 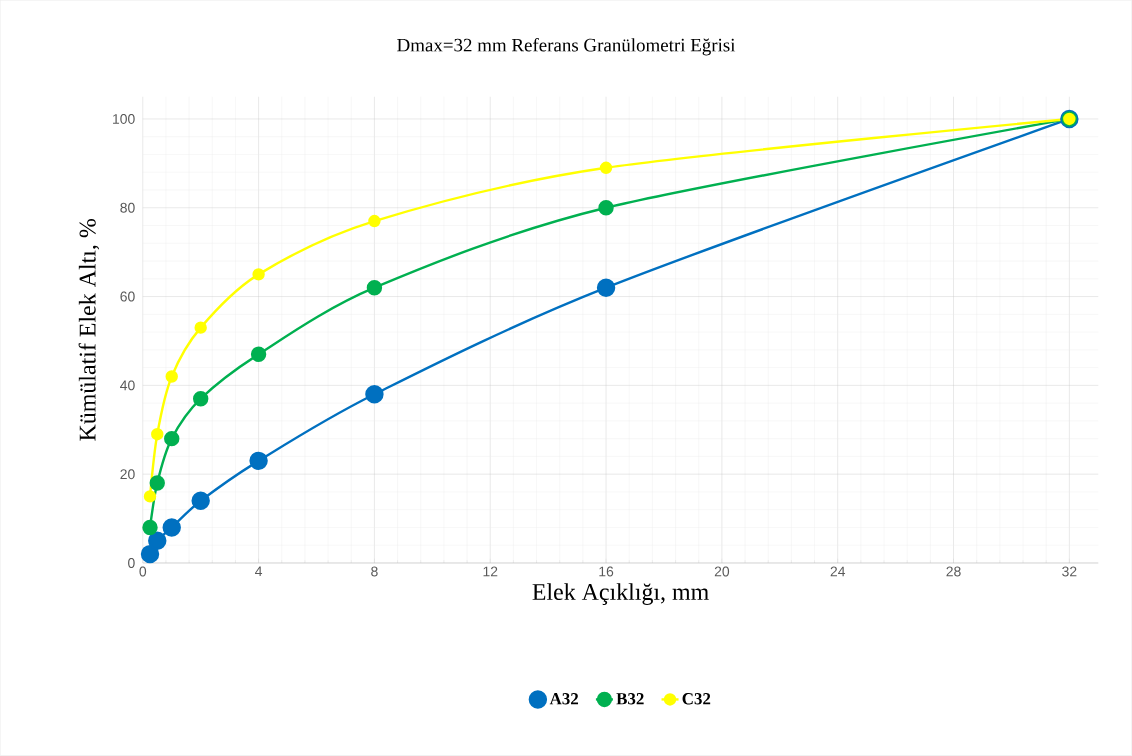 What do you see at coordinates (722, 571) in the screenshot?
I see `x-tick-label: 20` at bounding box center [722, 571].